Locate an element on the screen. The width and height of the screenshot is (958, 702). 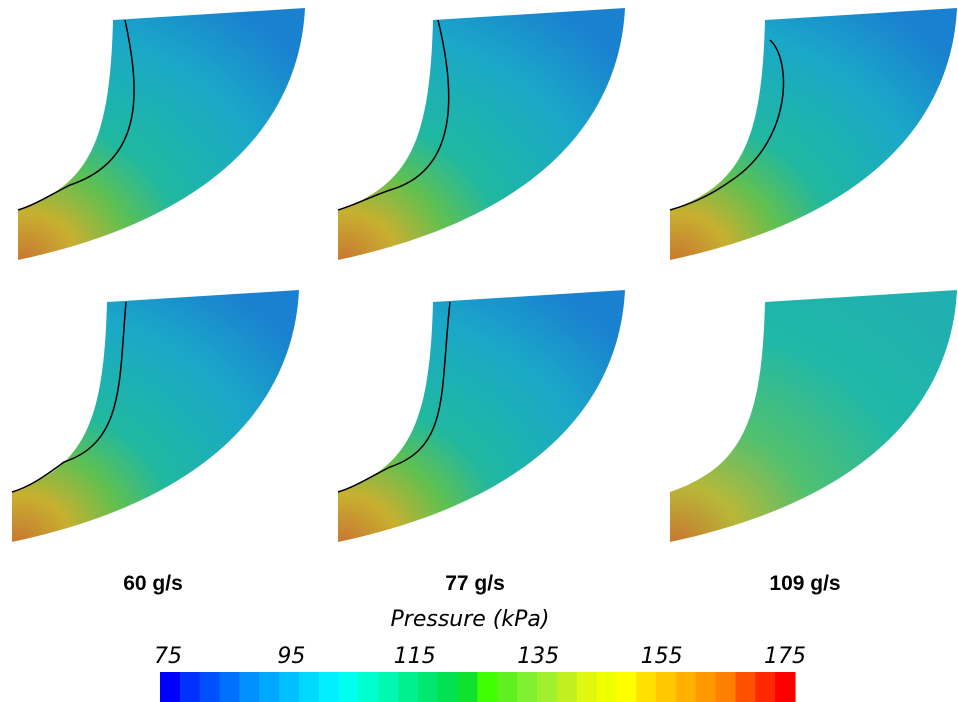
colorbar-tick-label: 175 is located at coordinates (785, 656).